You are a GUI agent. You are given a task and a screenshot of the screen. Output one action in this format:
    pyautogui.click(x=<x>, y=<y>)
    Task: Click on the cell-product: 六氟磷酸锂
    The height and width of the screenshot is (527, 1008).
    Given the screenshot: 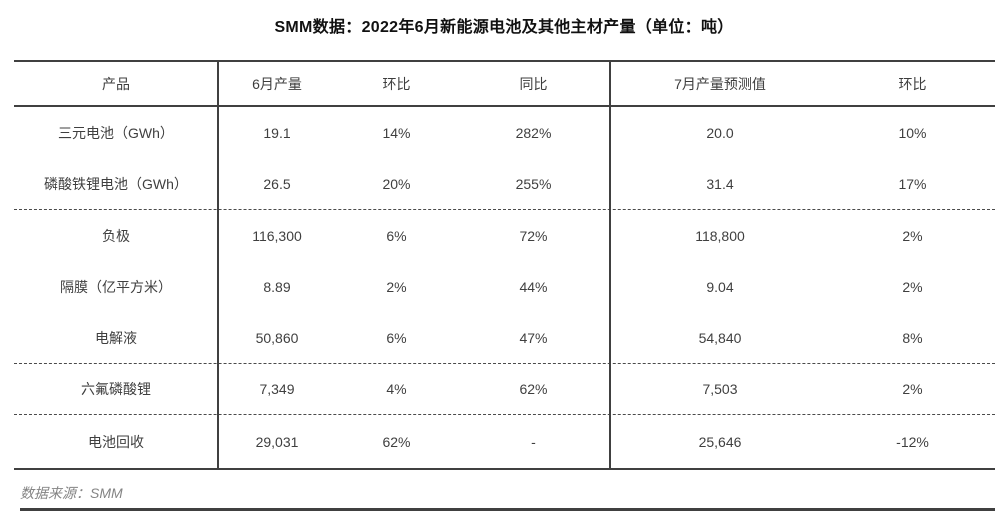 What is the action you would take?
    pyautogui.click(x=116, y=389)
    